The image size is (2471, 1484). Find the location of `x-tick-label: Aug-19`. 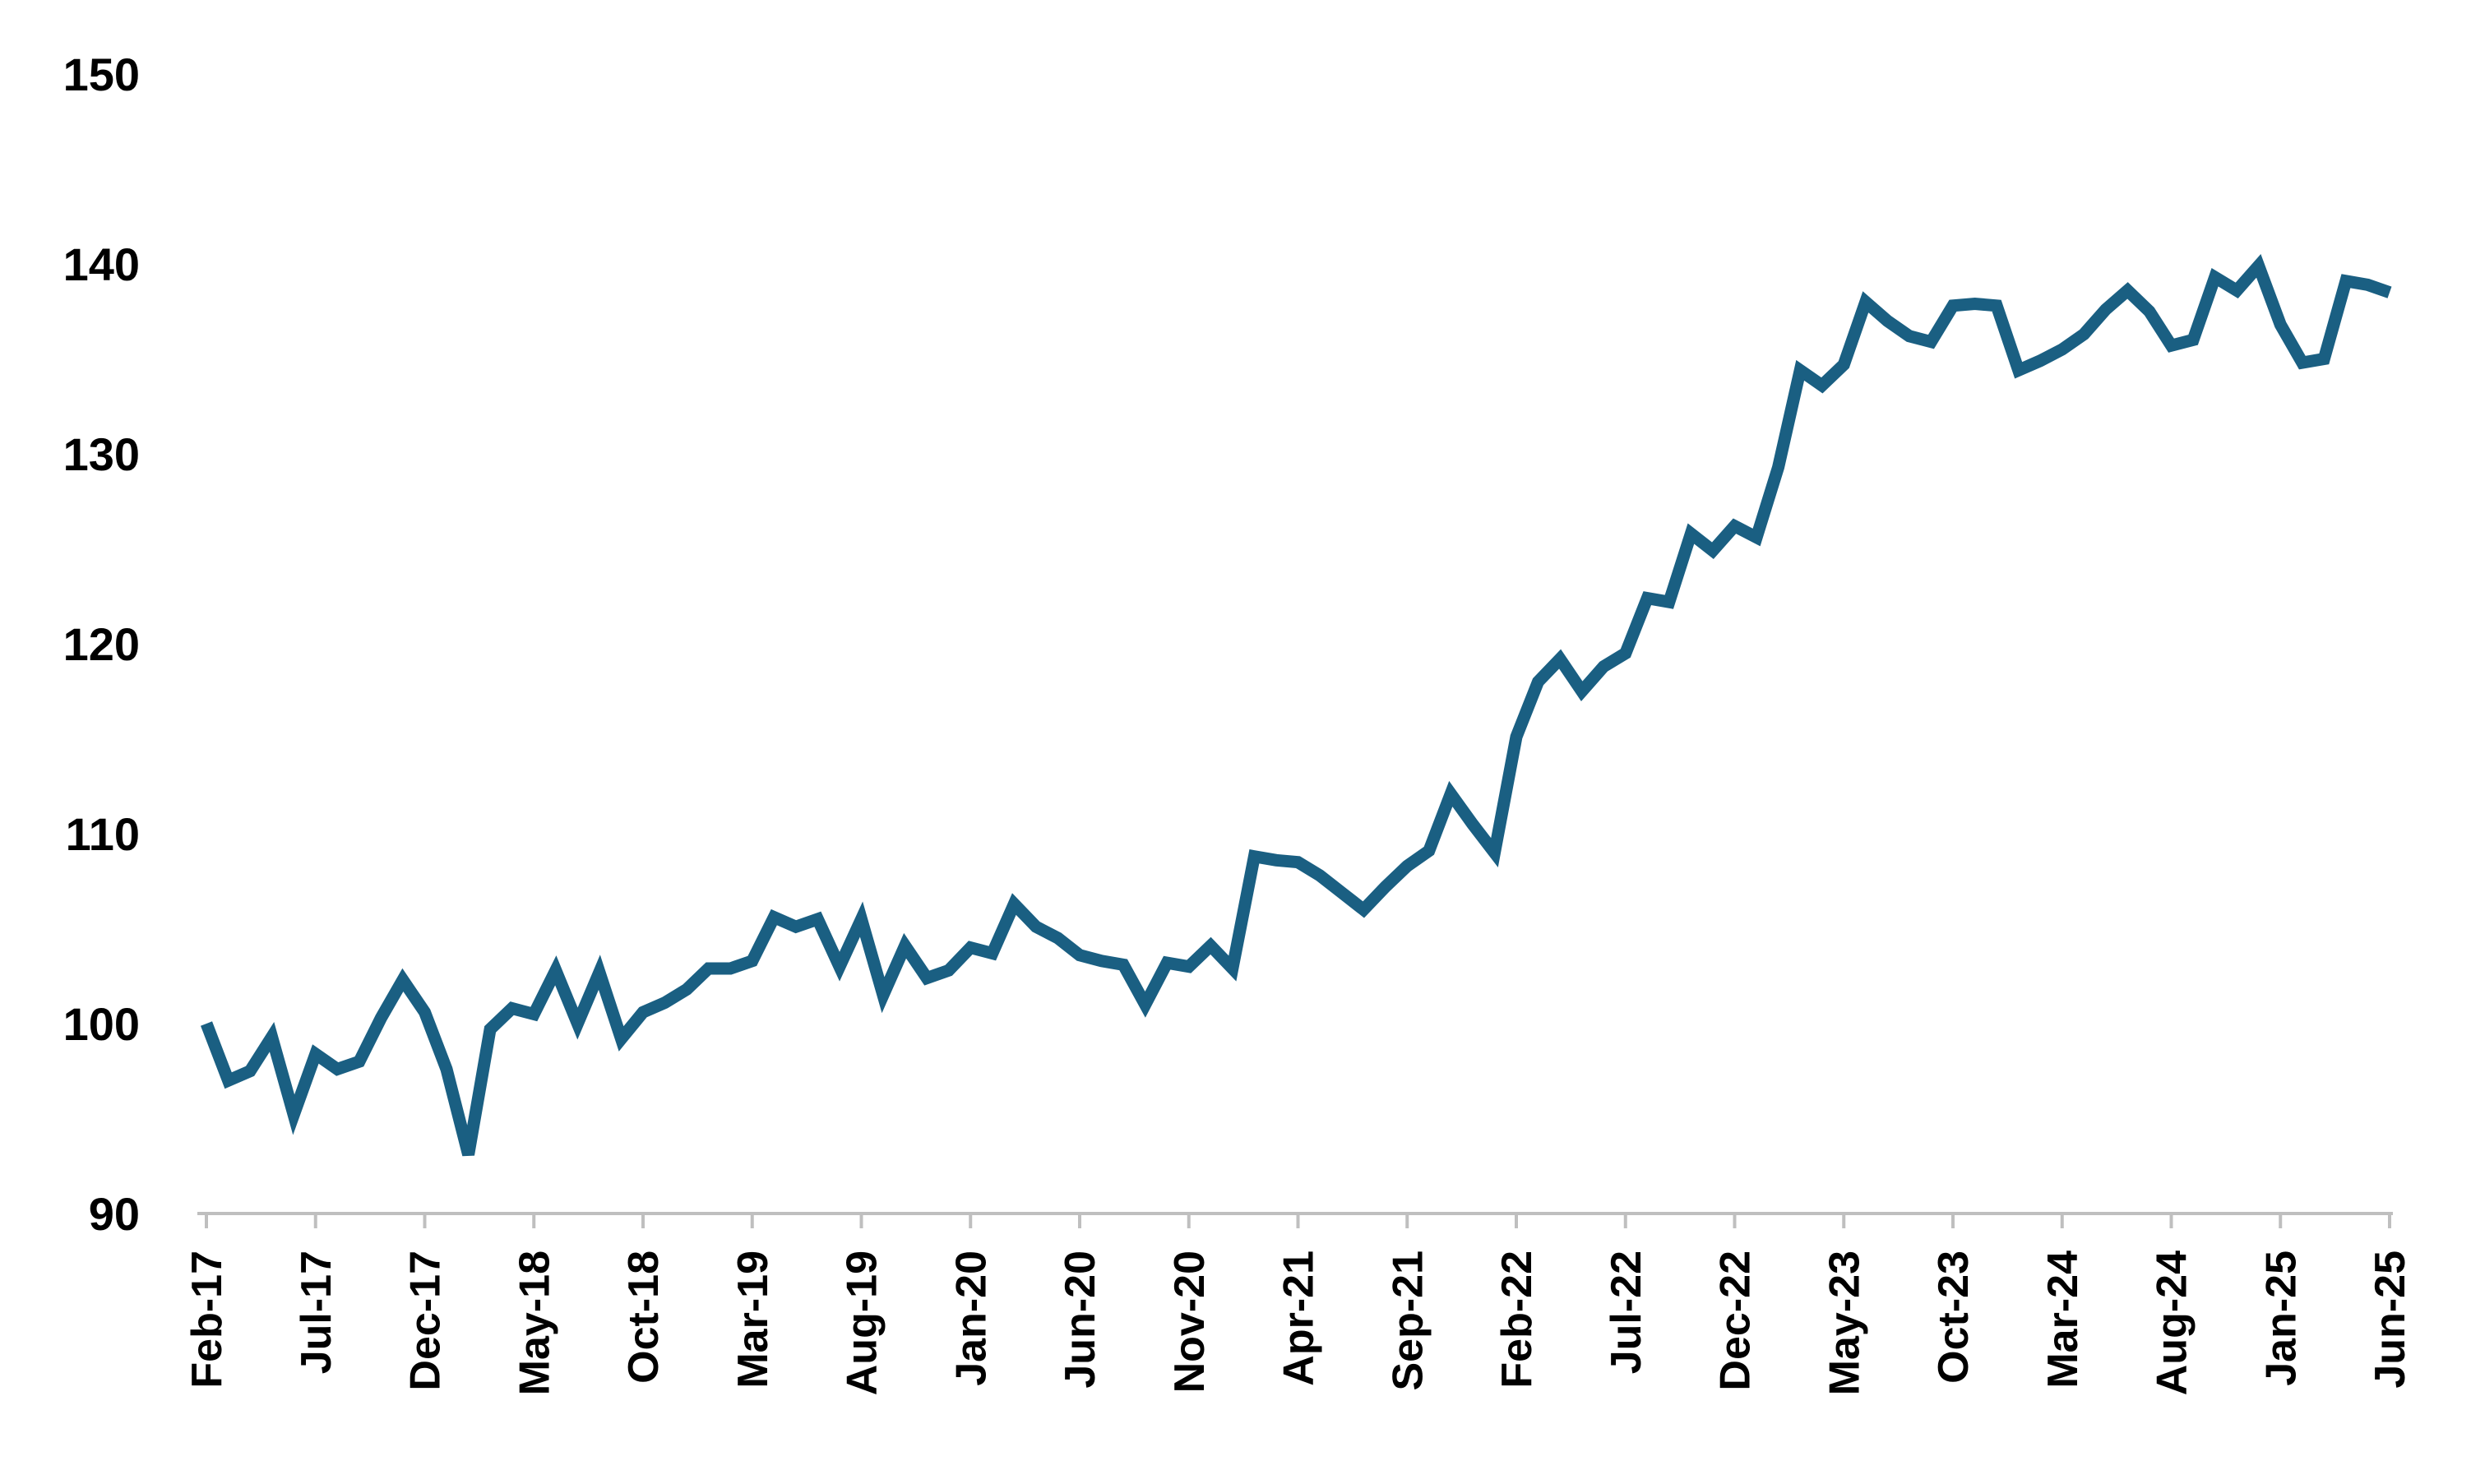

x-tick-label: Aug-19 is located at coordinates (862, 1323).